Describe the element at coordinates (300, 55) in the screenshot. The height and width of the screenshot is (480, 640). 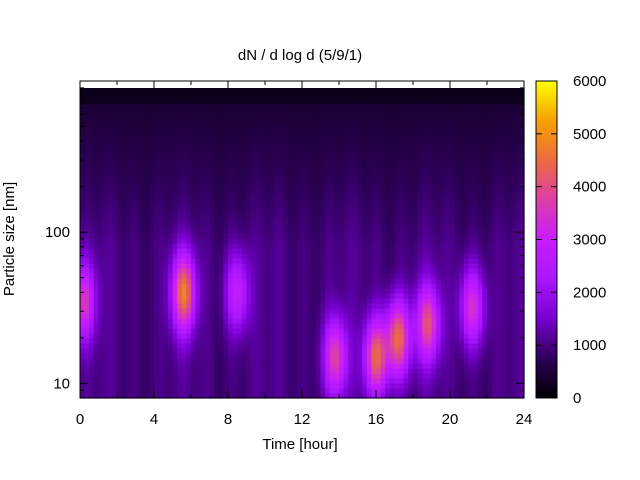
I see `chart-title: dN / d log d (5/9/1)` at that location.